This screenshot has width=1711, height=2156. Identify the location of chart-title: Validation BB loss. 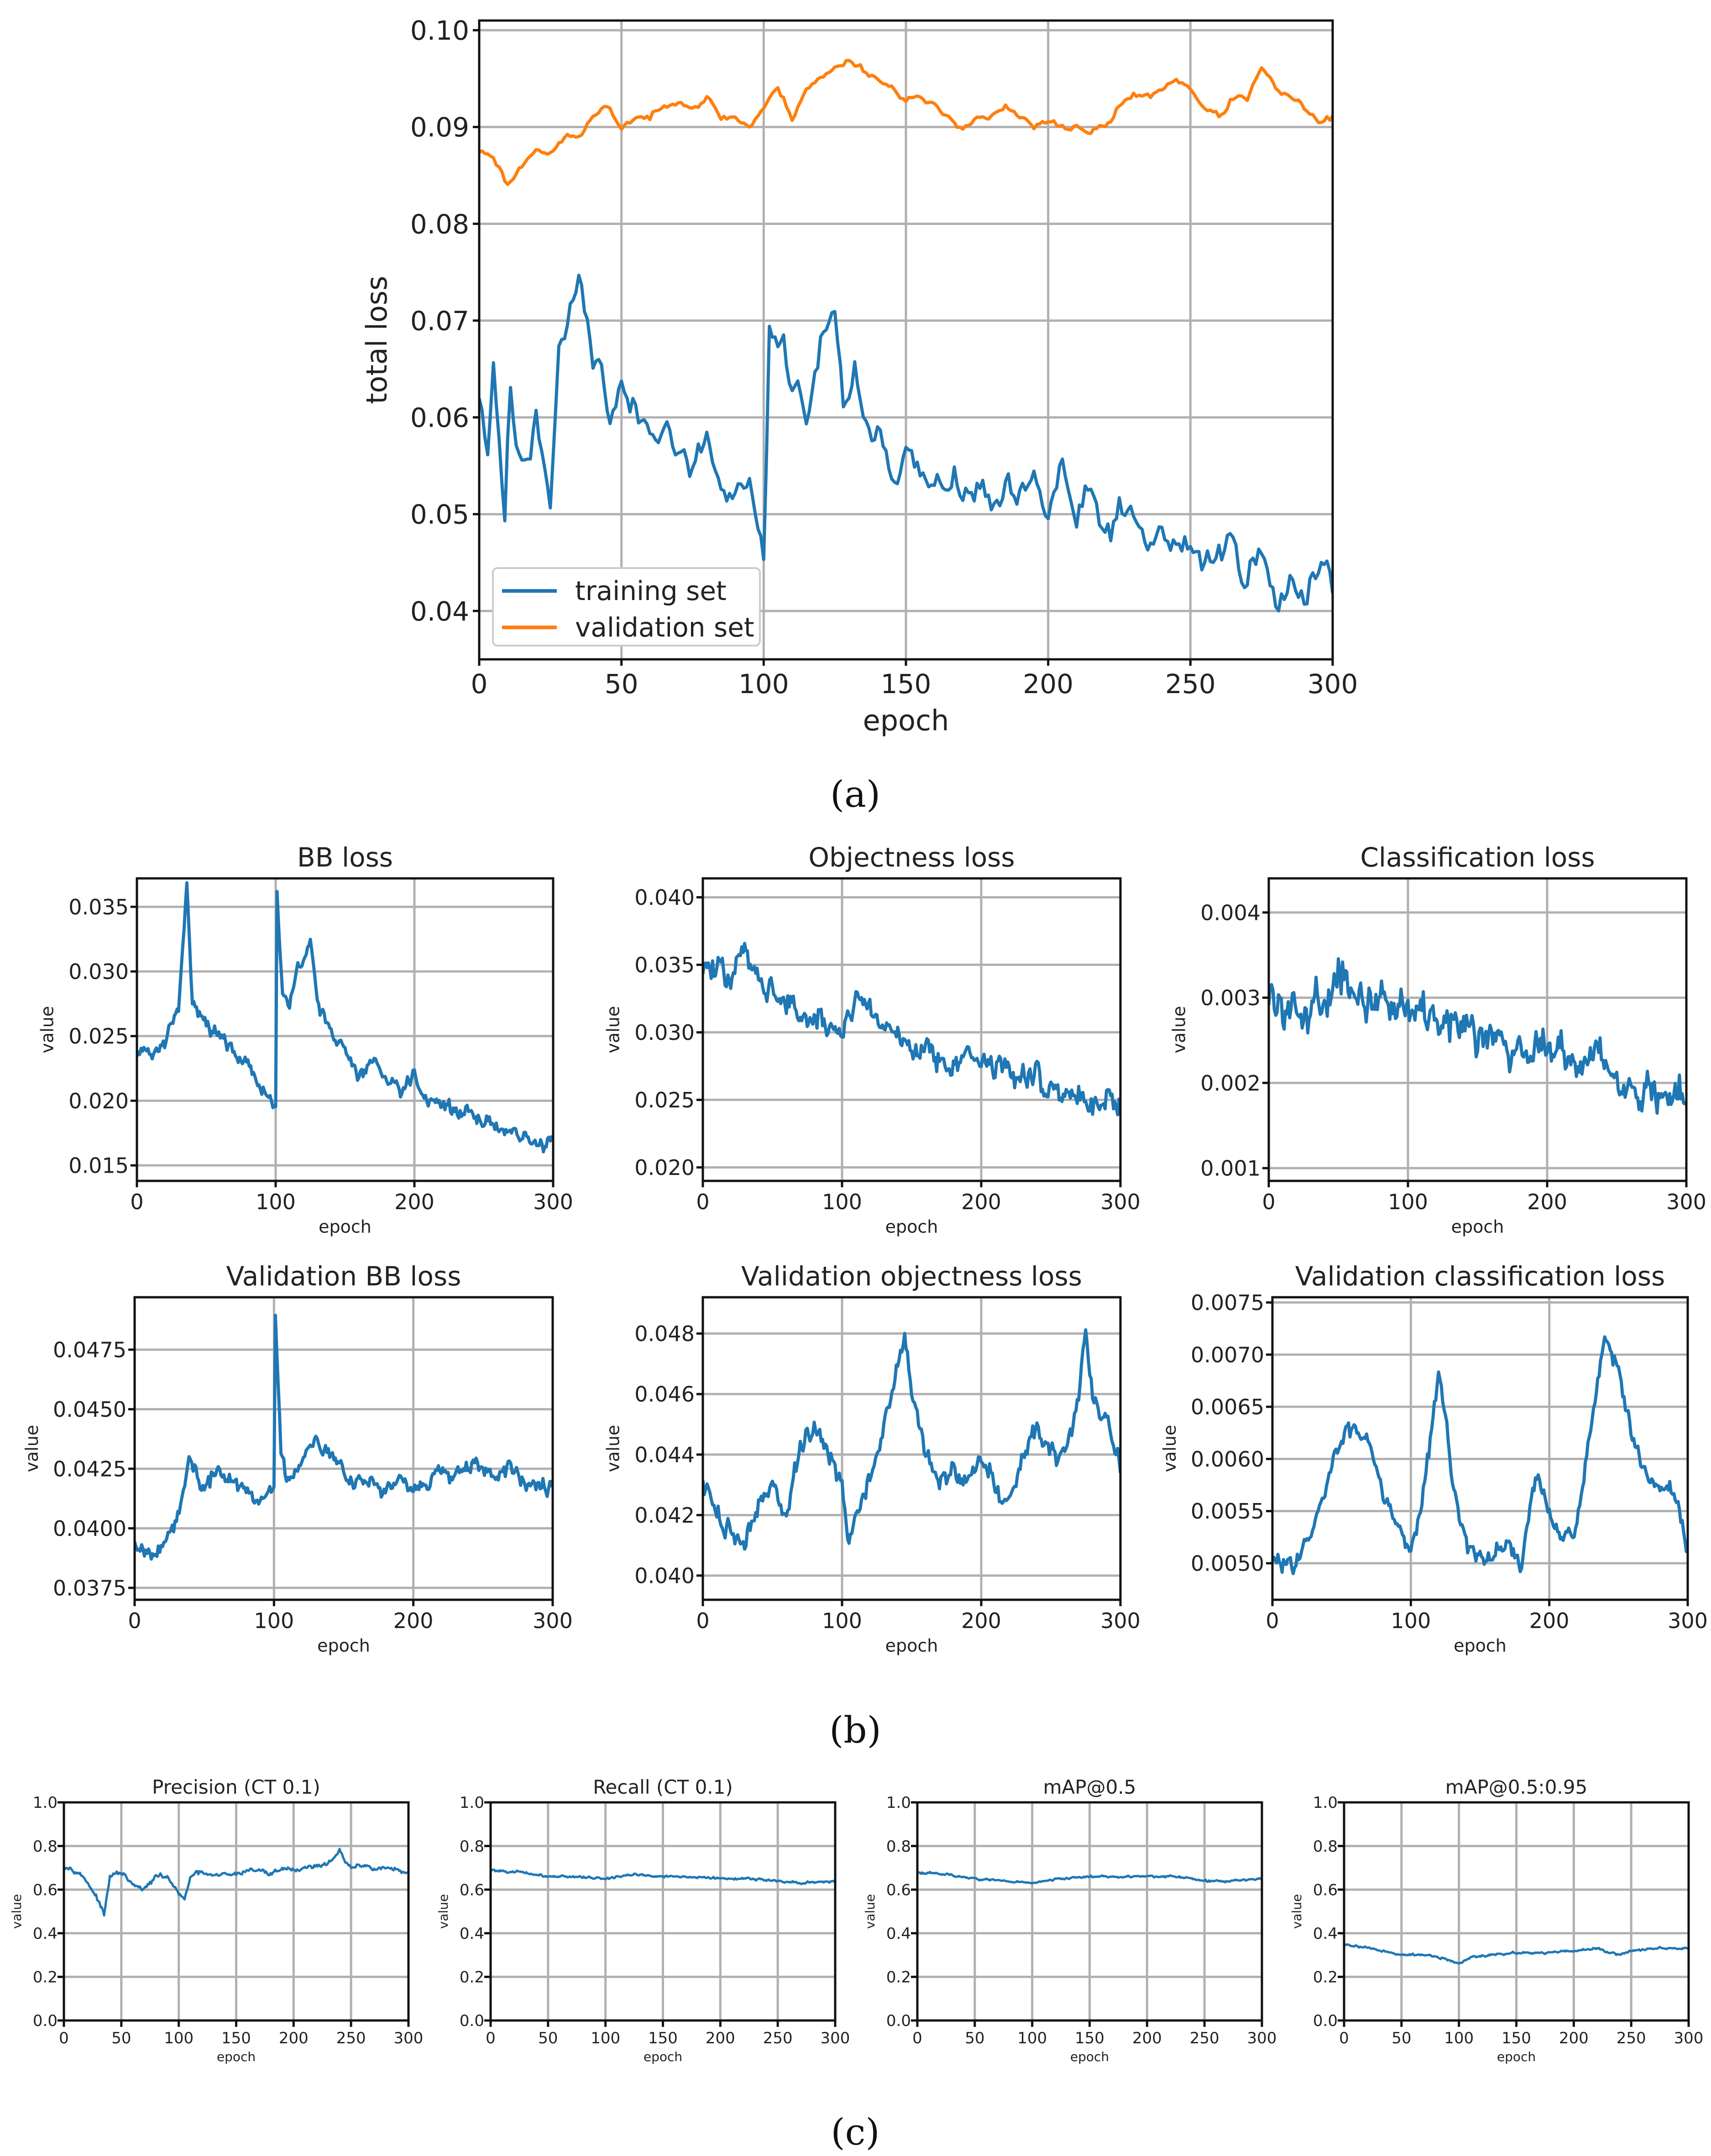
(343, 1276).